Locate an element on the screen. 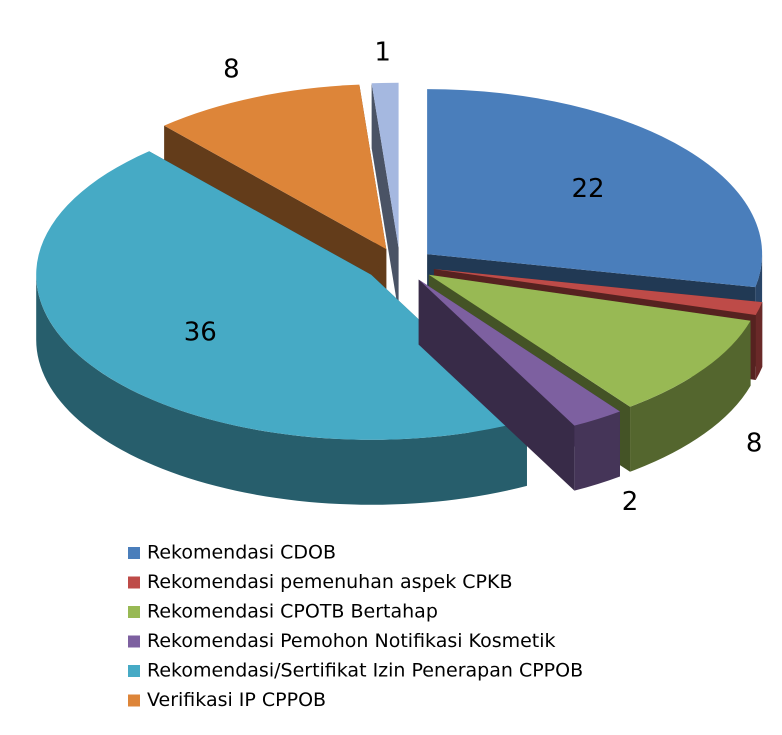 The image size is (782, 735). legend-label: Verifikasi IP CPPOB is located at coordinates (236, 700).